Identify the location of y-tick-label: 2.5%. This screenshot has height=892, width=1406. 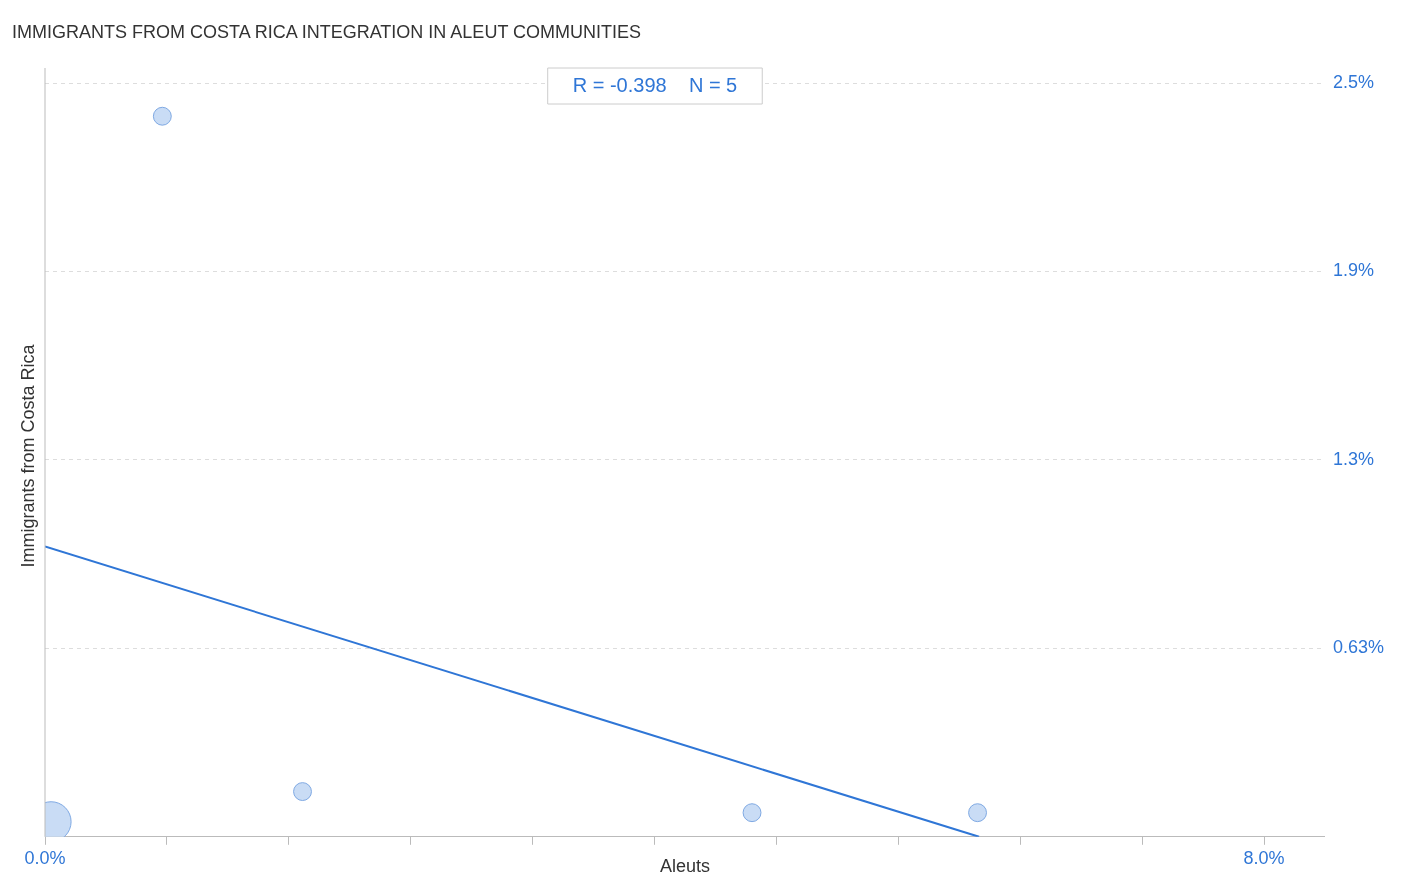
(1353, 82).